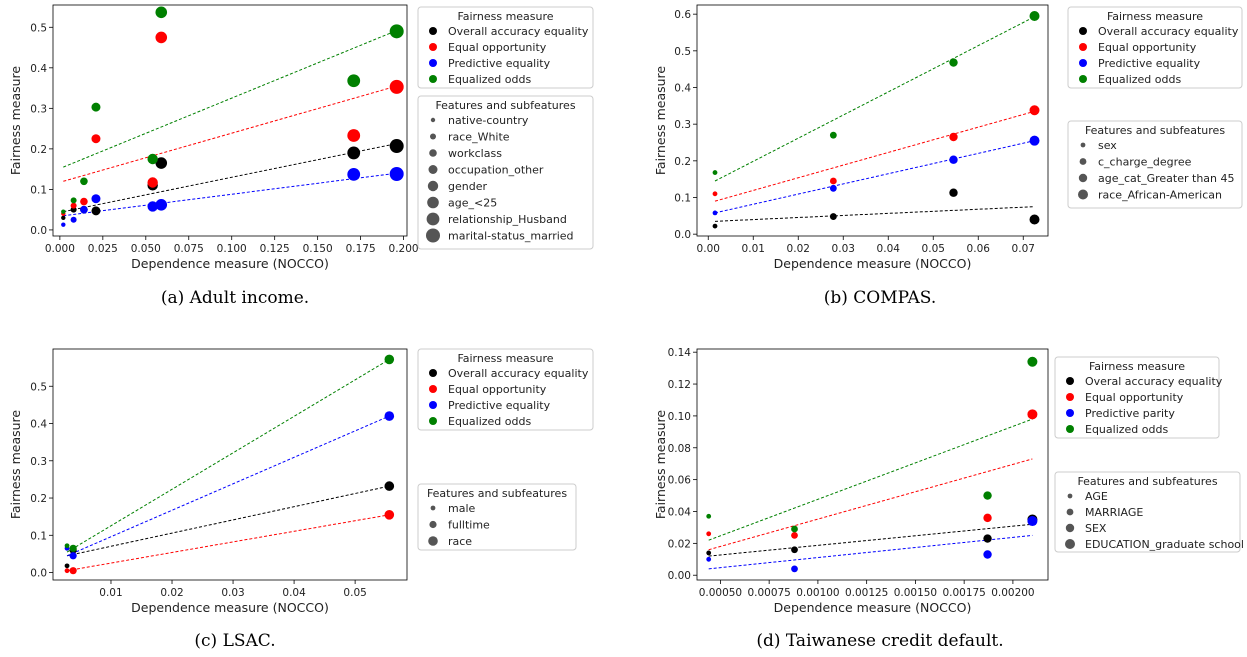  Describe the element at coordinates (475, 153) in the screenshot. I see `size-entry: workclass` at that location.